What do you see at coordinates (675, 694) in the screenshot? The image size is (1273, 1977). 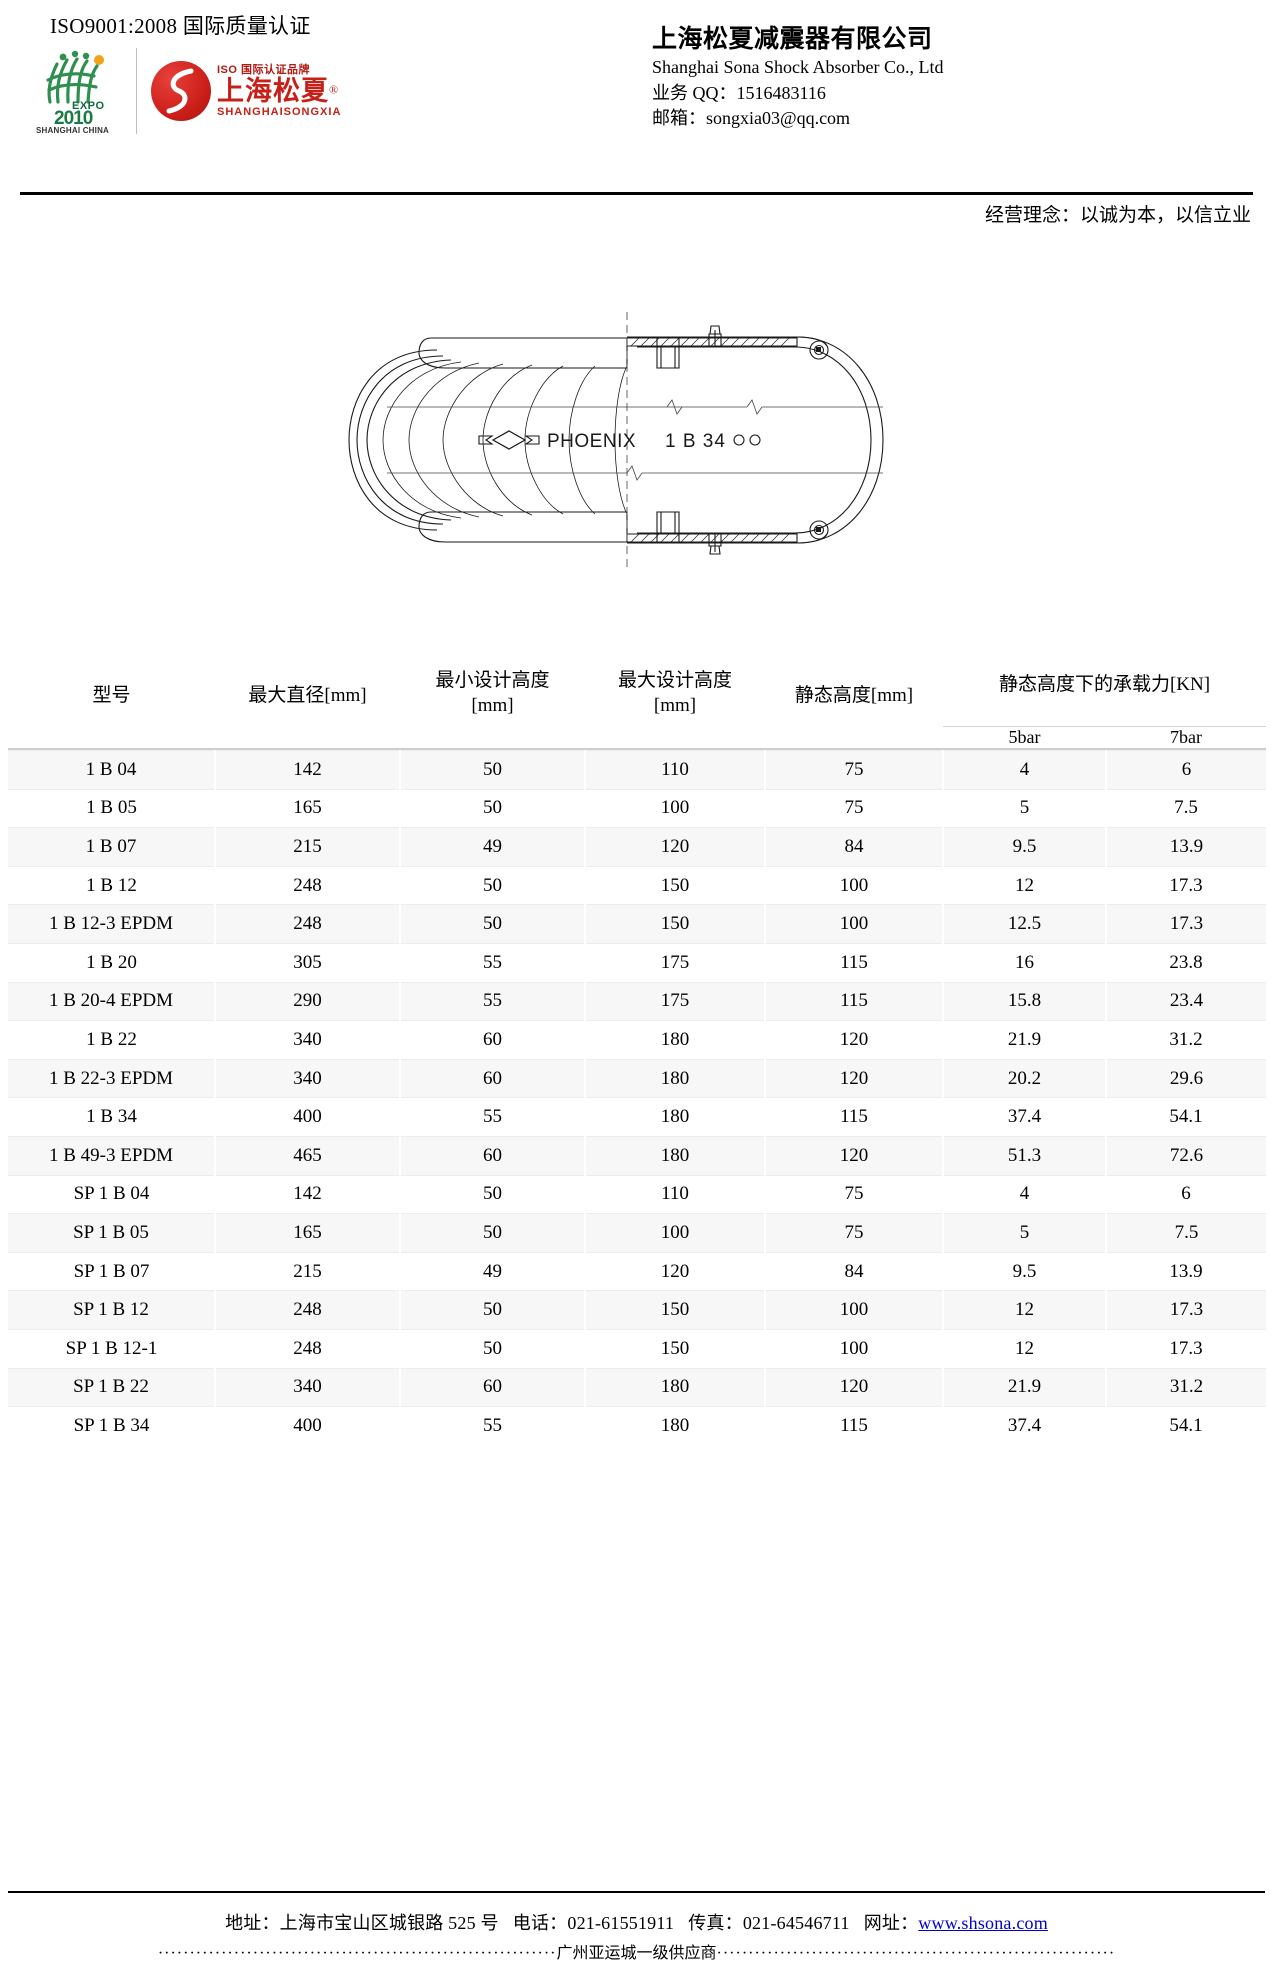 I see `th-max-design-height: 最大设计高度 [mm]` at bounding box center [675, 694].